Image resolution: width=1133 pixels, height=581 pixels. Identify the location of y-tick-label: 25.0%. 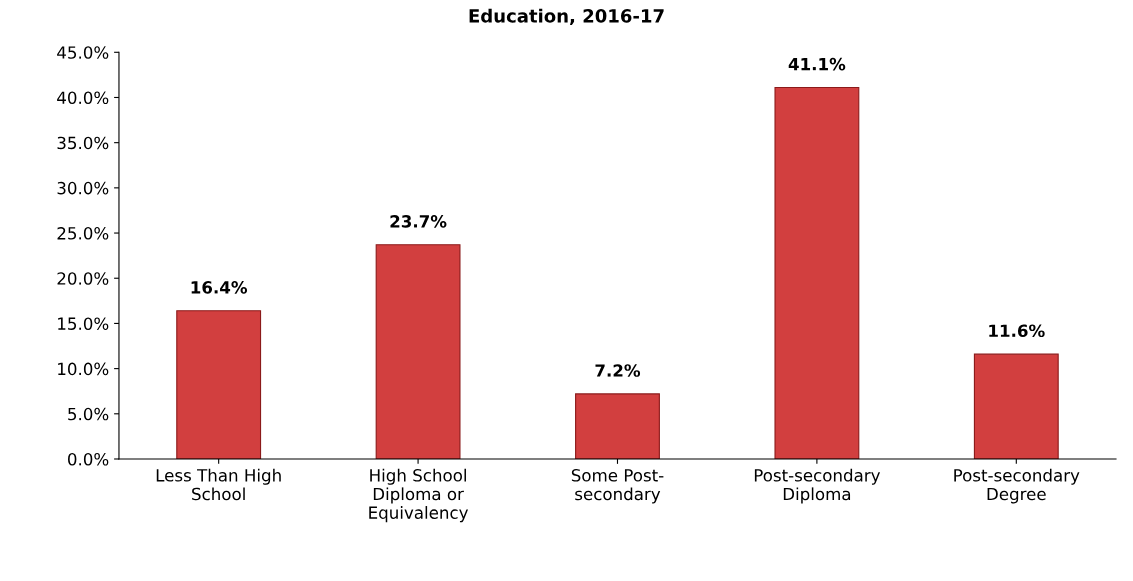
(83, 233).